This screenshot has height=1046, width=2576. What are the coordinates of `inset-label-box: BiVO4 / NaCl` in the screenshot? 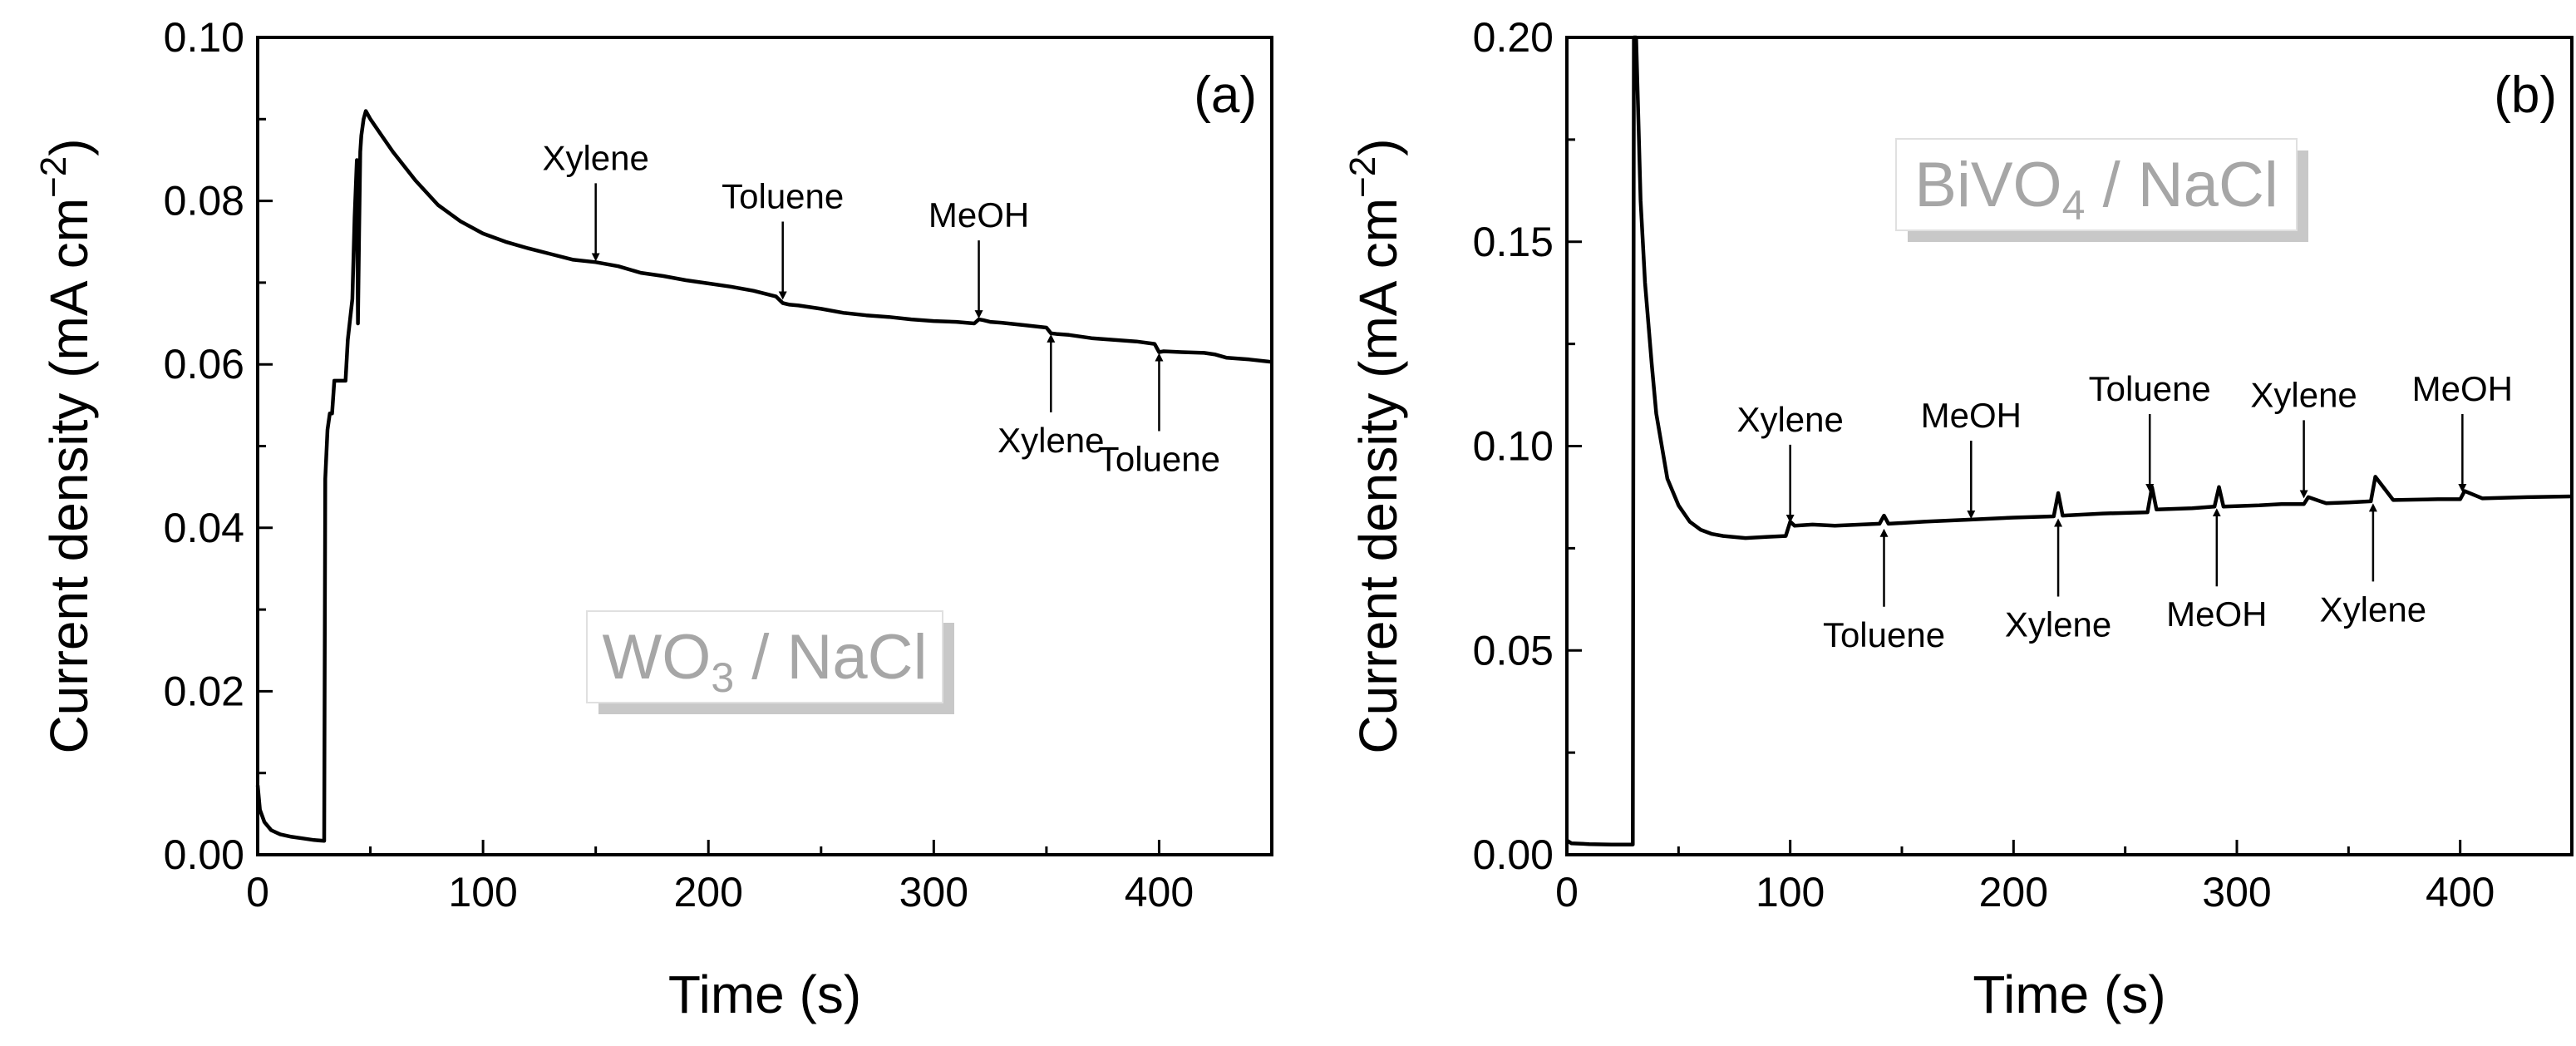 It's located at (2101, 190).